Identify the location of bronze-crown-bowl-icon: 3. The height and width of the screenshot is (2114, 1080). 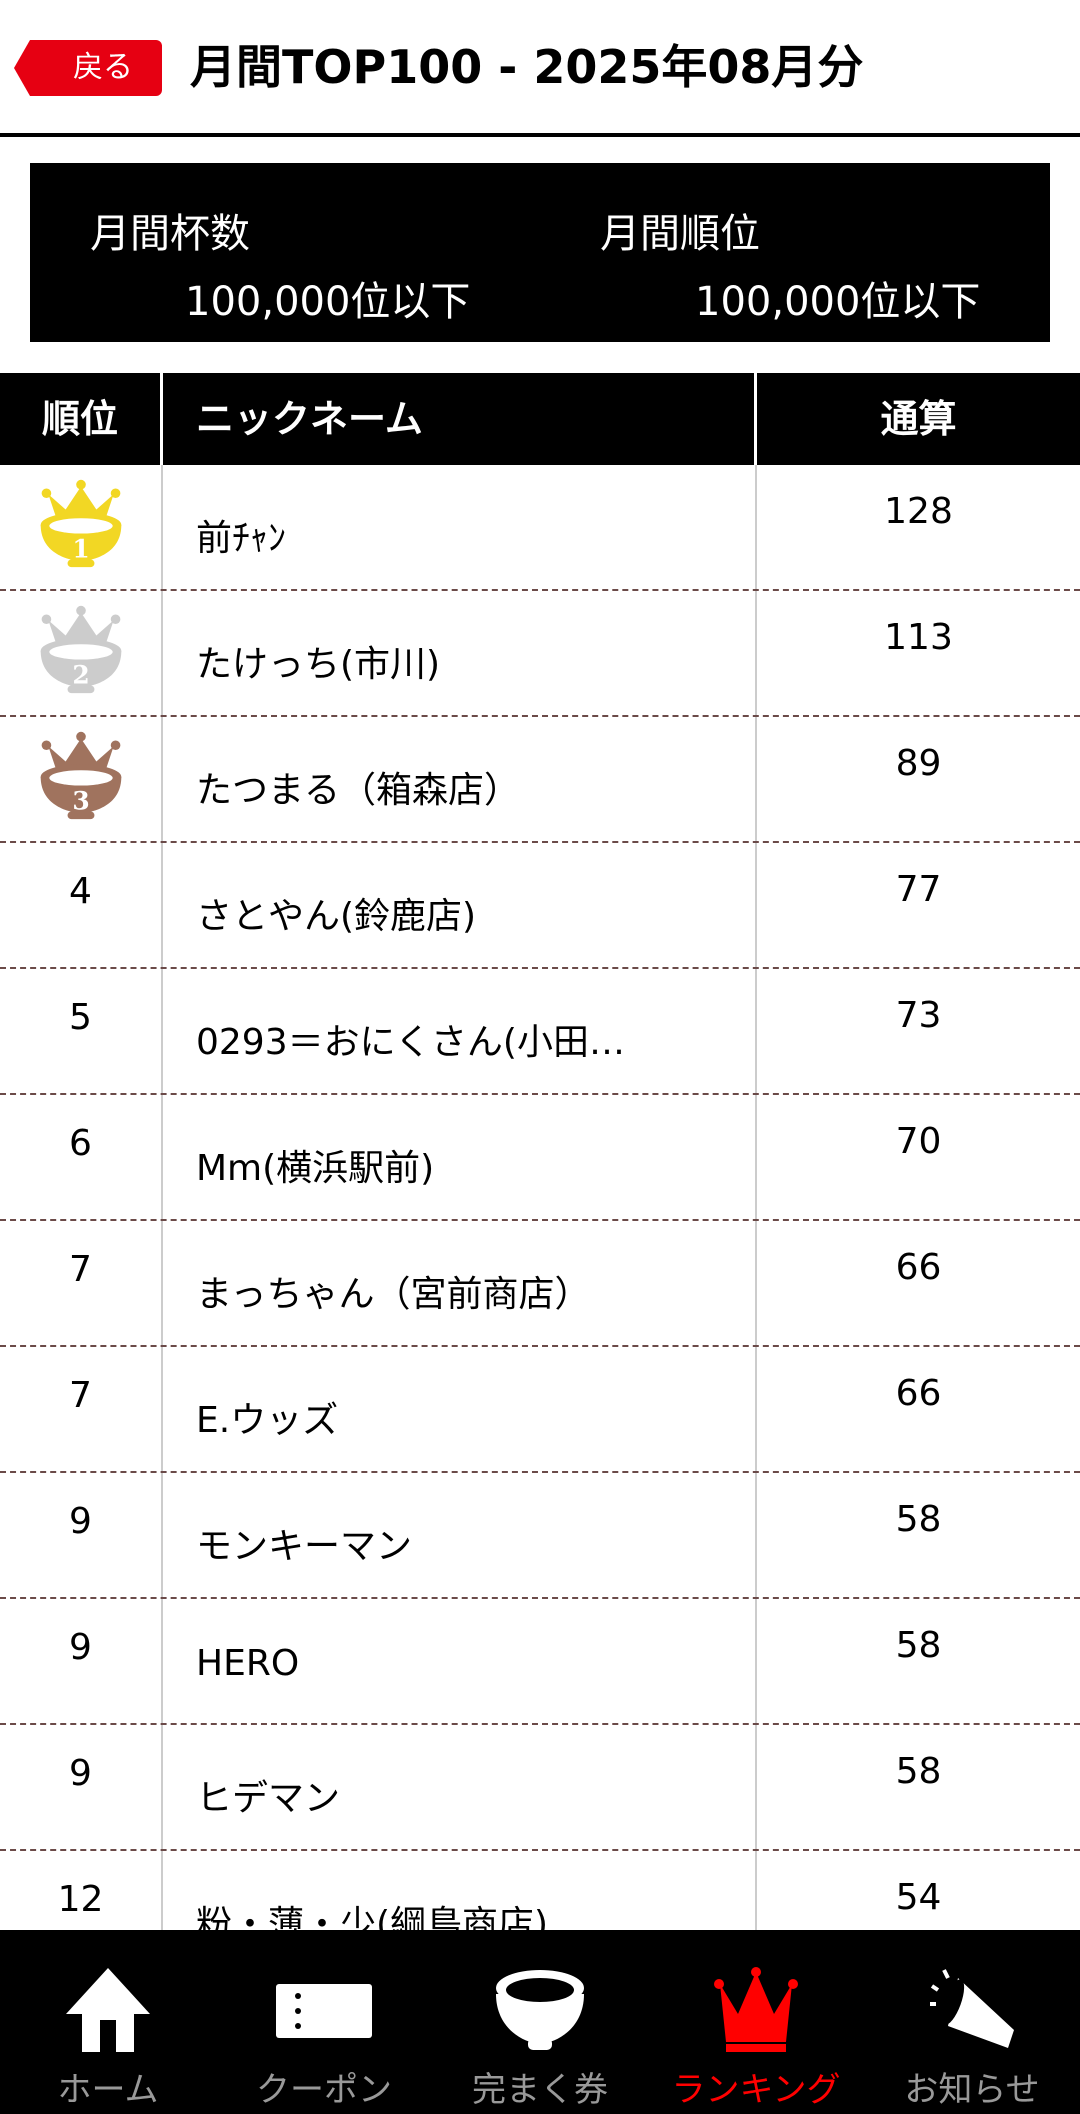
(80, 775).